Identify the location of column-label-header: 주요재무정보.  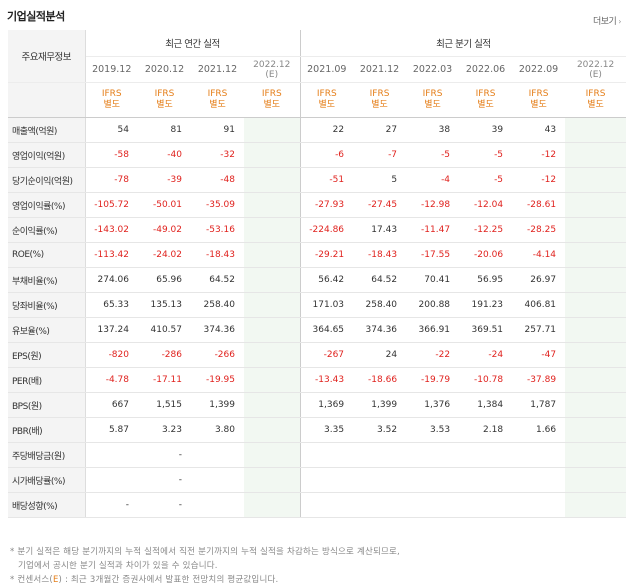
(47, 56).